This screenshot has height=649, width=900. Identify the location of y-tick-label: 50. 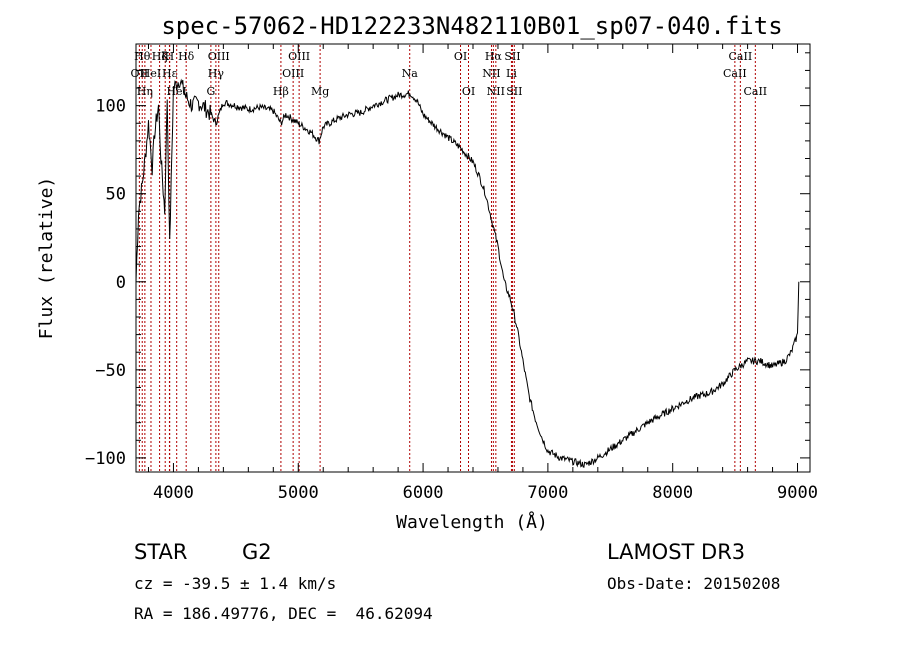
(116, 195).